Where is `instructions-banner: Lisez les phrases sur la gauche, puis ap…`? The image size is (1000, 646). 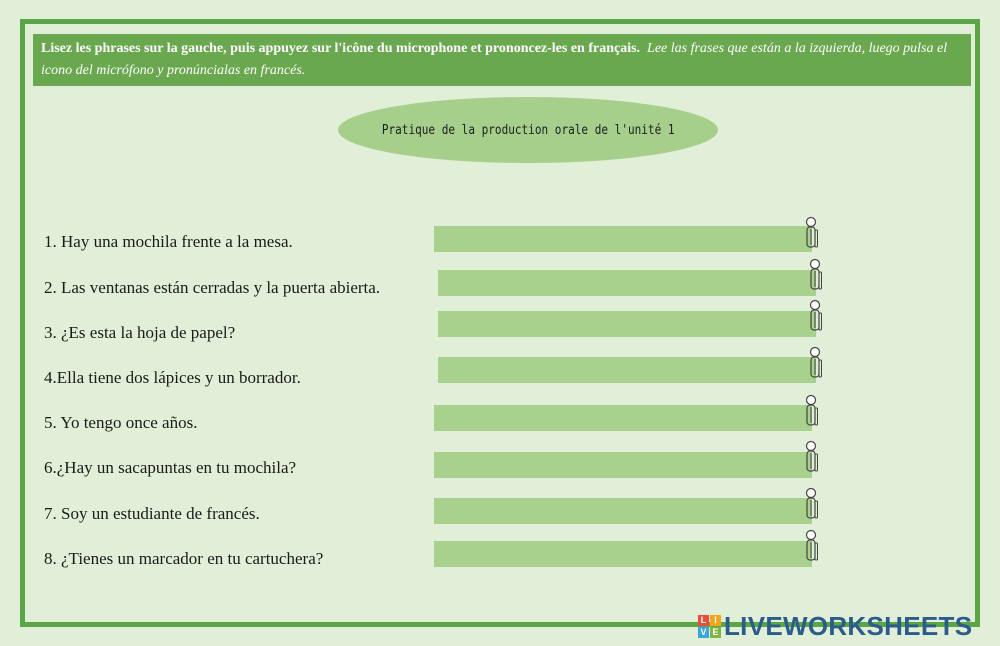 instructions-banner: Lisez les phrases sur la gauche, puis ap… is located at coordinates (502, 60).